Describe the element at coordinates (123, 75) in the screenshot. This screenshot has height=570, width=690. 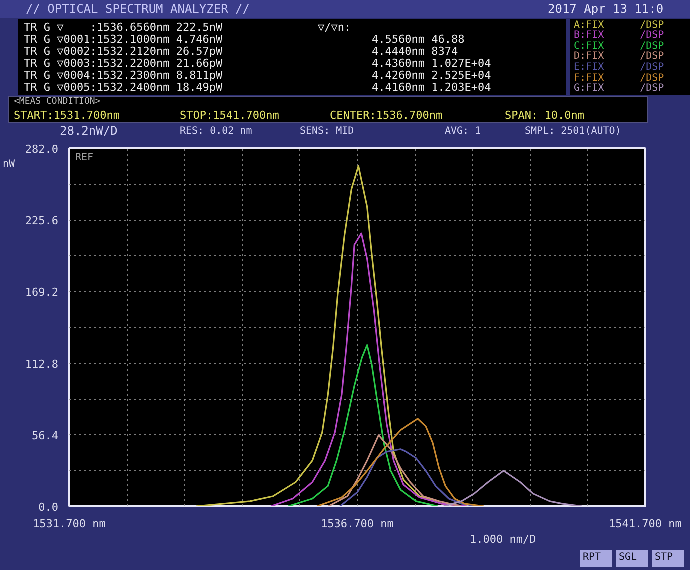
I see `text: TR G ▽0004:1532.2300nm 8.811pW` at that location.